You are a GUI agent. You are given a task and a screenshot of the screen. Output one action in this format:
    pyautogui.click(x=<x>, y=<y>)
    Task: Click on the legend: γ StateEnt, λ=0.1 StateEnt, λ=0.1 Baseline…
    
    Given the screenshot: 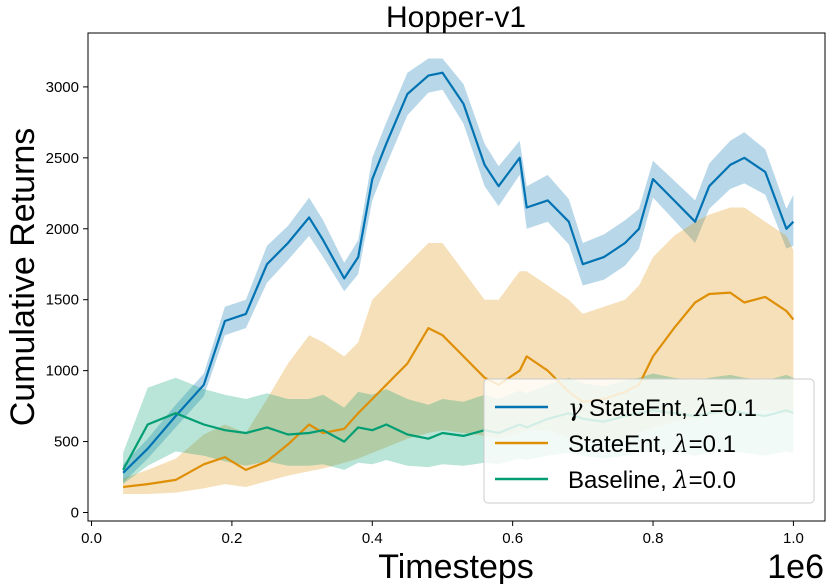 What is the action you would take?
    pyautogui.click(x=649, y=441)
    